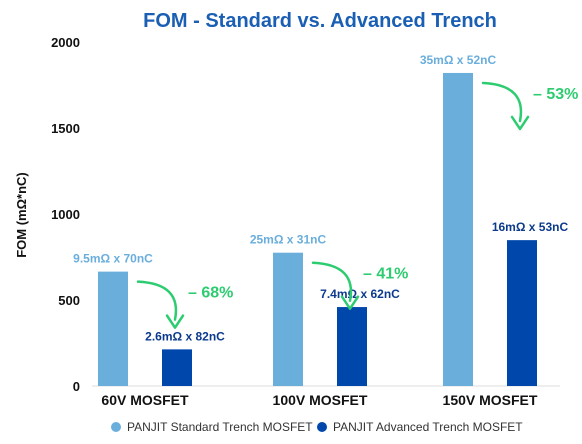 The image size is (582, 444). What do you see at coordinates (428, 427) in the screenshot?
I see `legend-label: PANJIT Advanced Trench MOSFET` at bounding box center [428, 427].